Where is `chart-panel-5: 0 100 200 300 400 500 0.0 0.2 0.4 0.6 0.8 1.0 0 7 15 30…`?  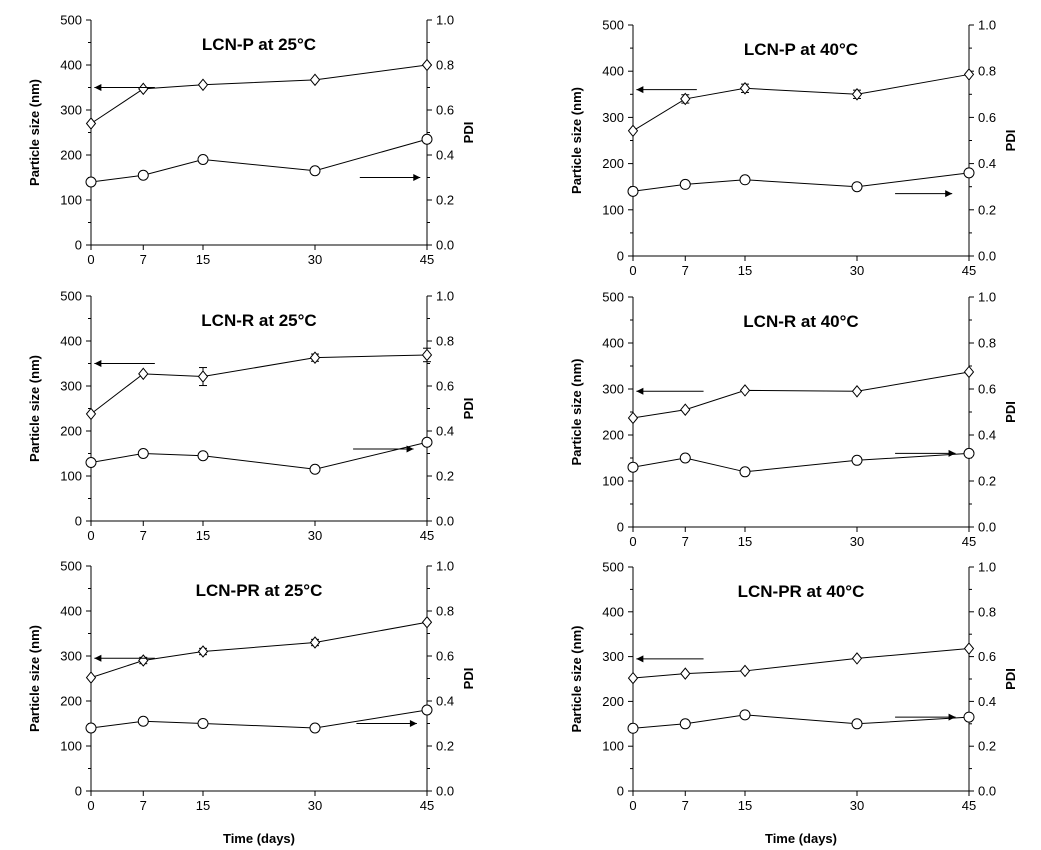 chart-panel-5: 0 100 200 300 400 500 0.0 0.2 0.4 0.6 0.8 1.0 0 7 15 30… is located at coordinates (251, 703).